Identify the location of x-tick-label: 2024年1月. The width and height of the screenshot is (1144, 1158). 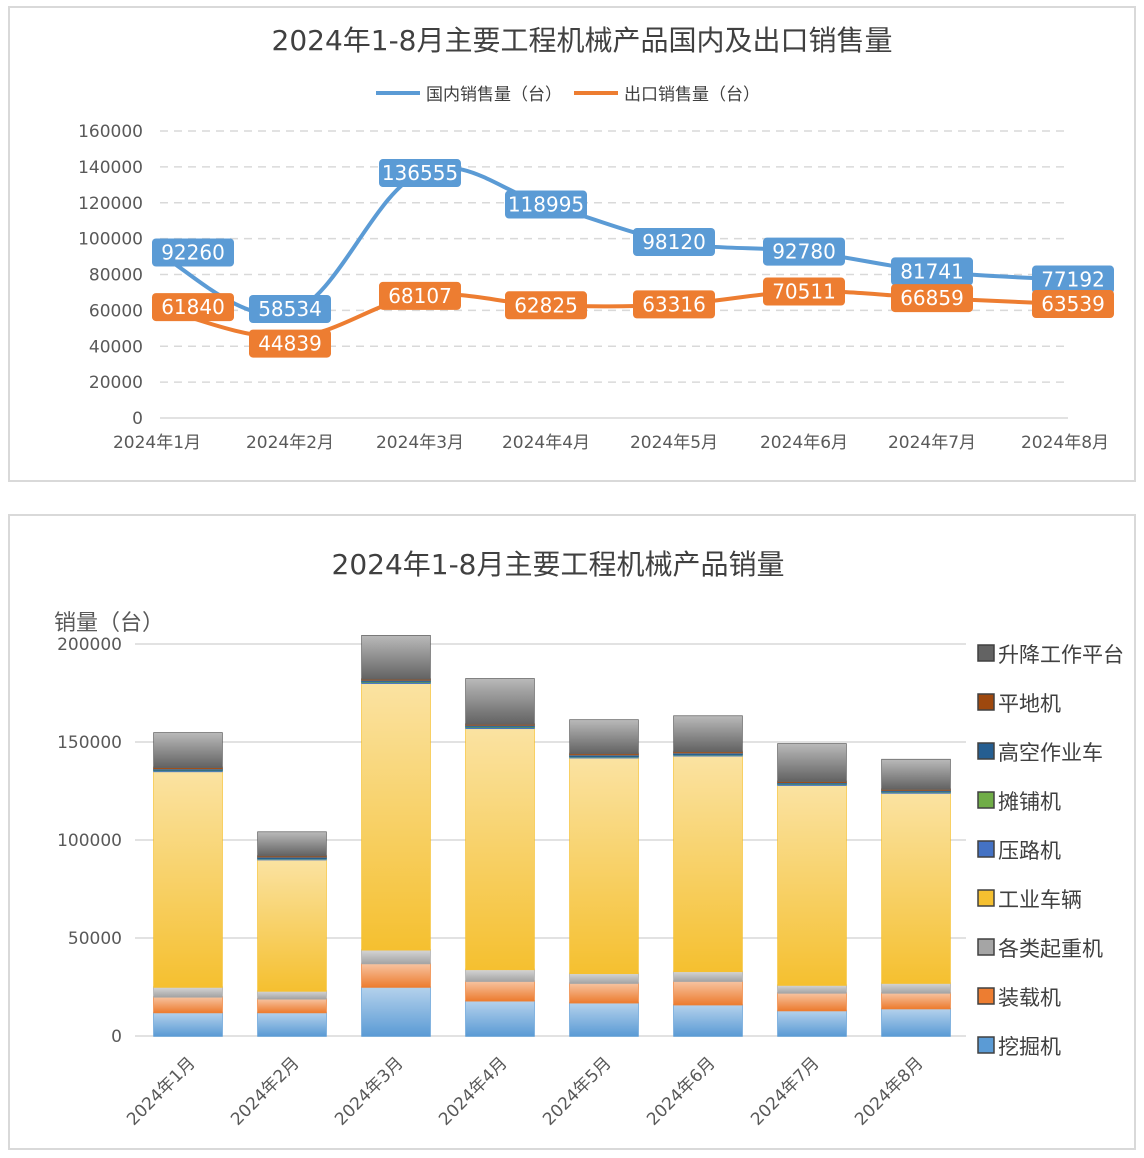
(157, 443).